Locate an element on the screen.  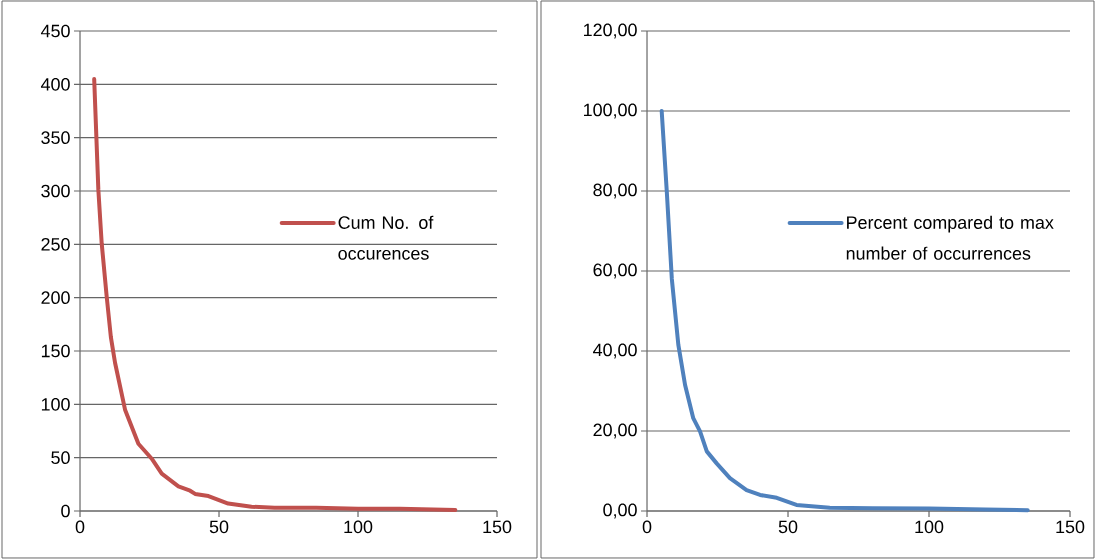
y-tick-label: 80,00 is located at coordinates (615, 191).